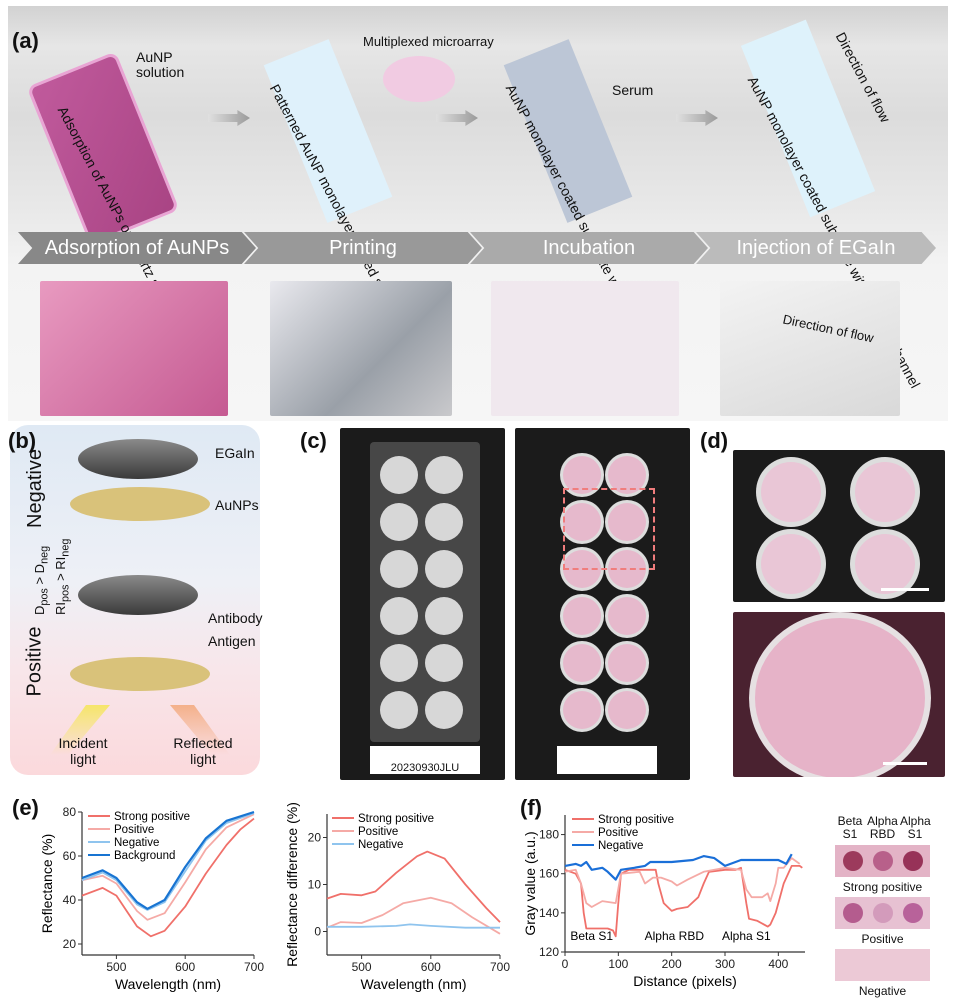 The height and width of the screenshot is (1001, 955). I want to click on y-tick-label: 40, so click(70, 900).